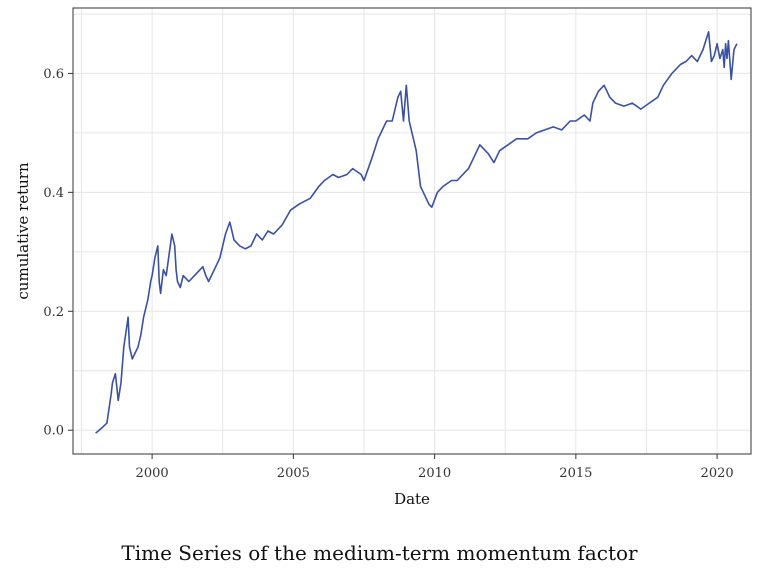  I want to click on y-tick-label: 0.2, so click(53, 312).